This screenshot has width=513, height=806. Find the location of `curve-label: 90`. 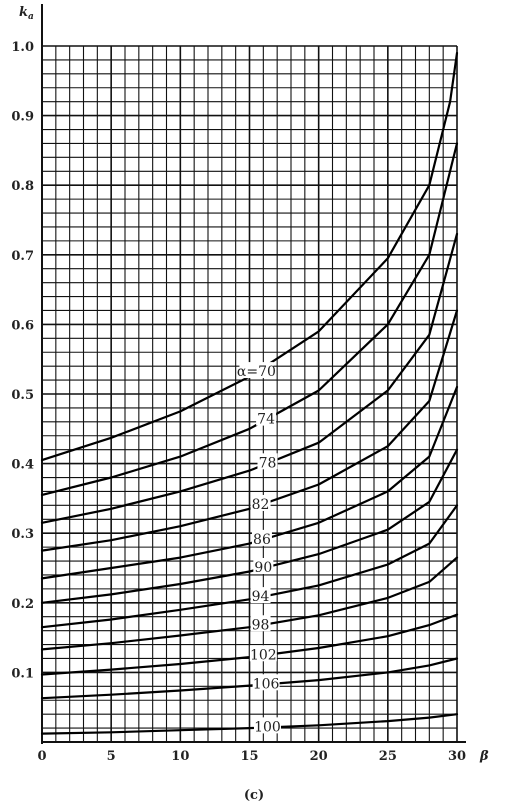

curve-label: 90 is located at coordinates (263, 568).